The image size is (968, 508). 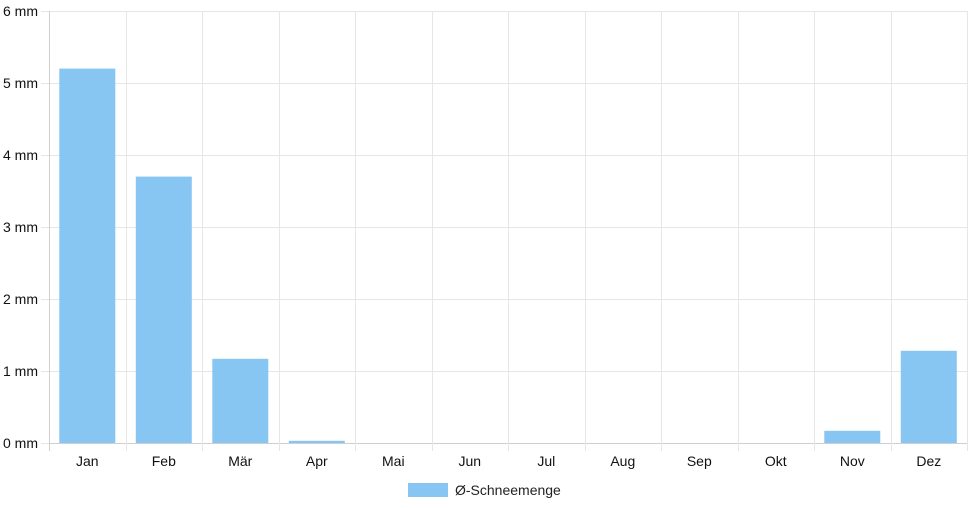 What do you see at coordinates (163, 309) in the screenshot?
I see `bar-feb` at bounding box center [163, 309].